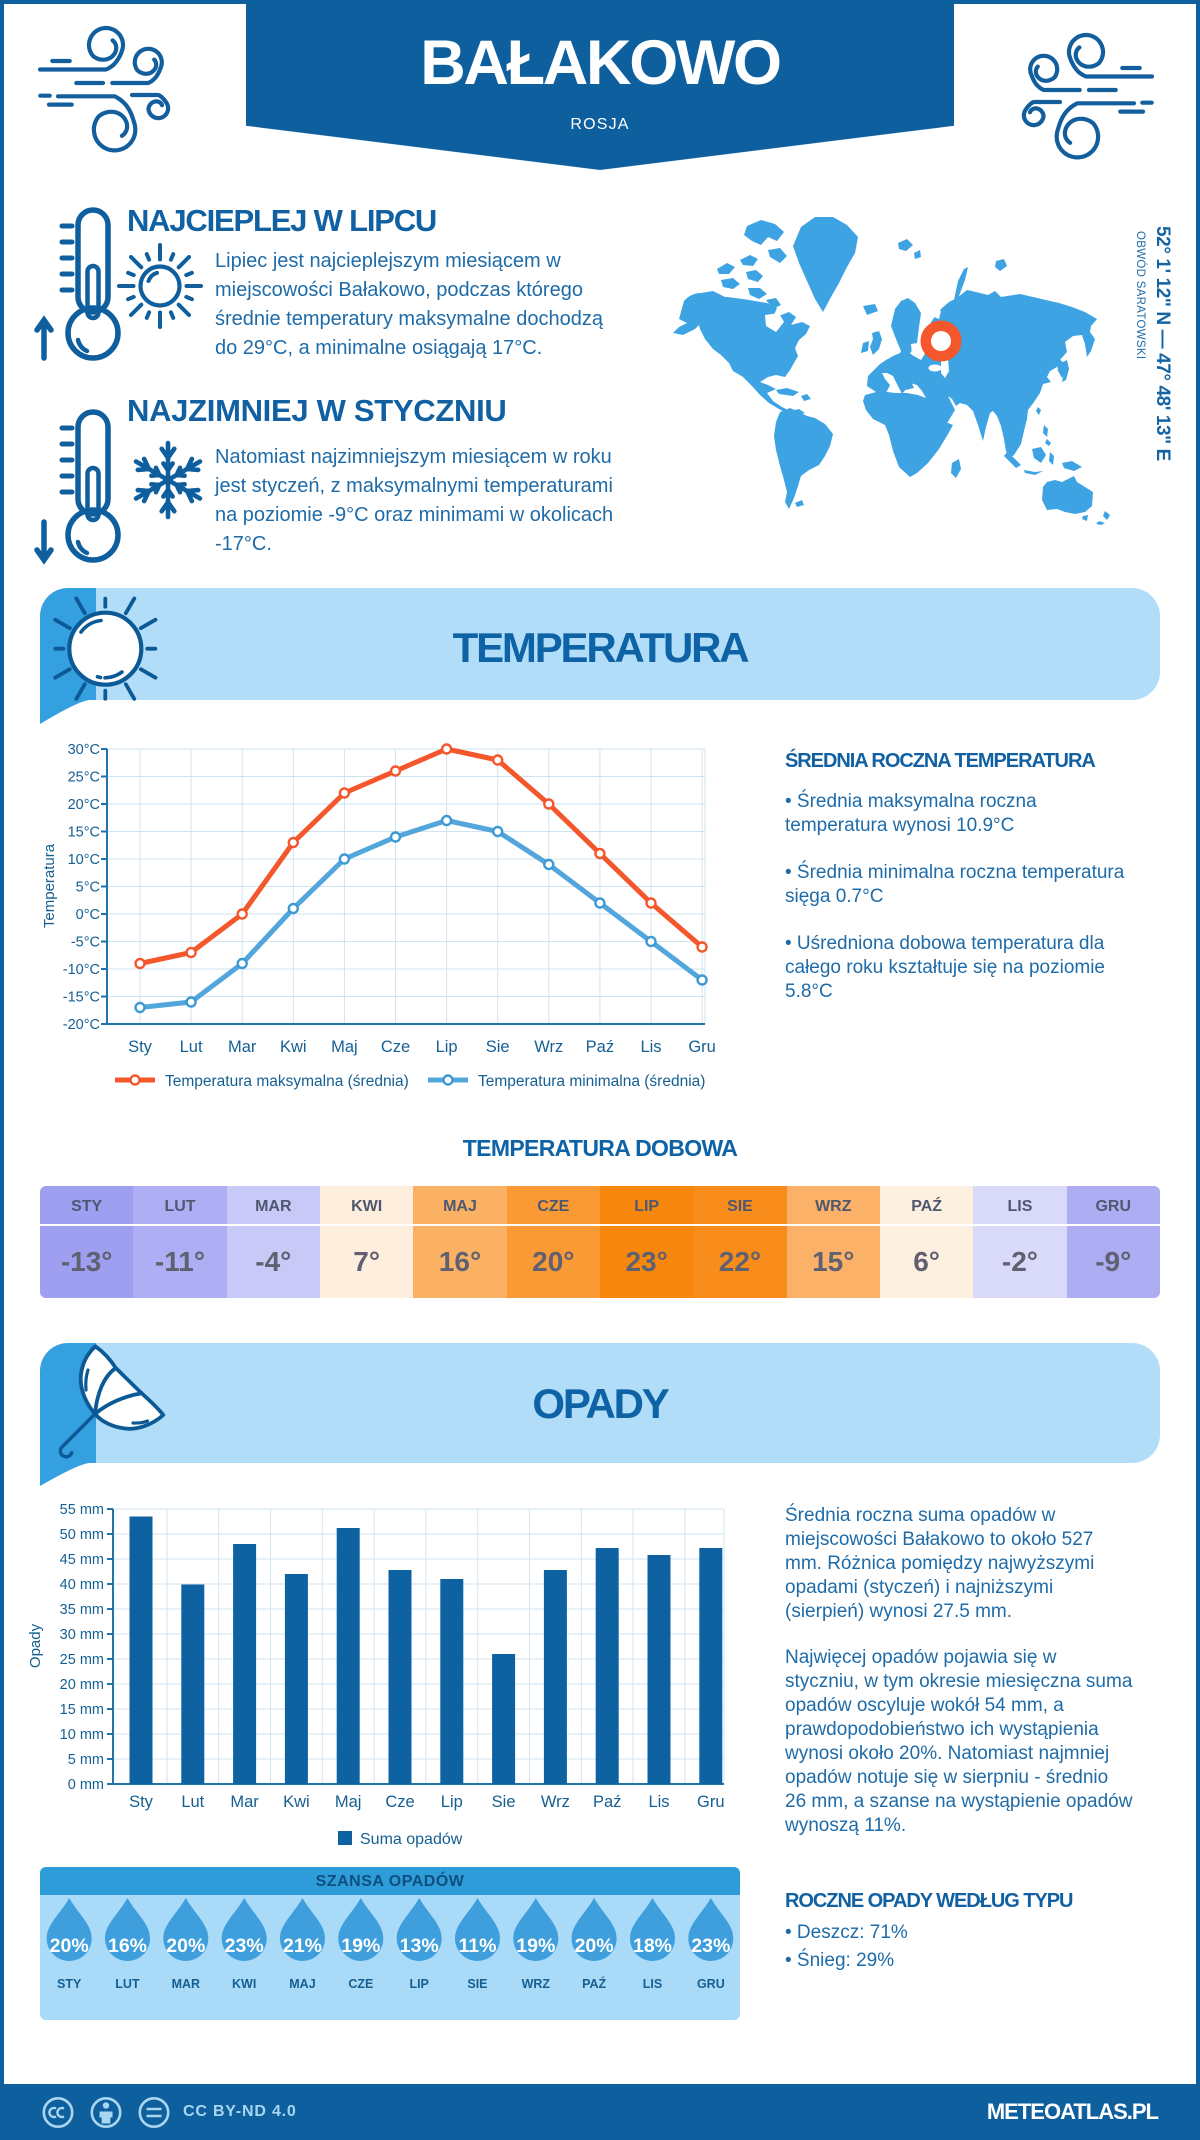 The image size is (1200, 2140). Describe the element at coordinates (82, 1610) in the screenshot. I see `svg-text: 35 mm` at that location.